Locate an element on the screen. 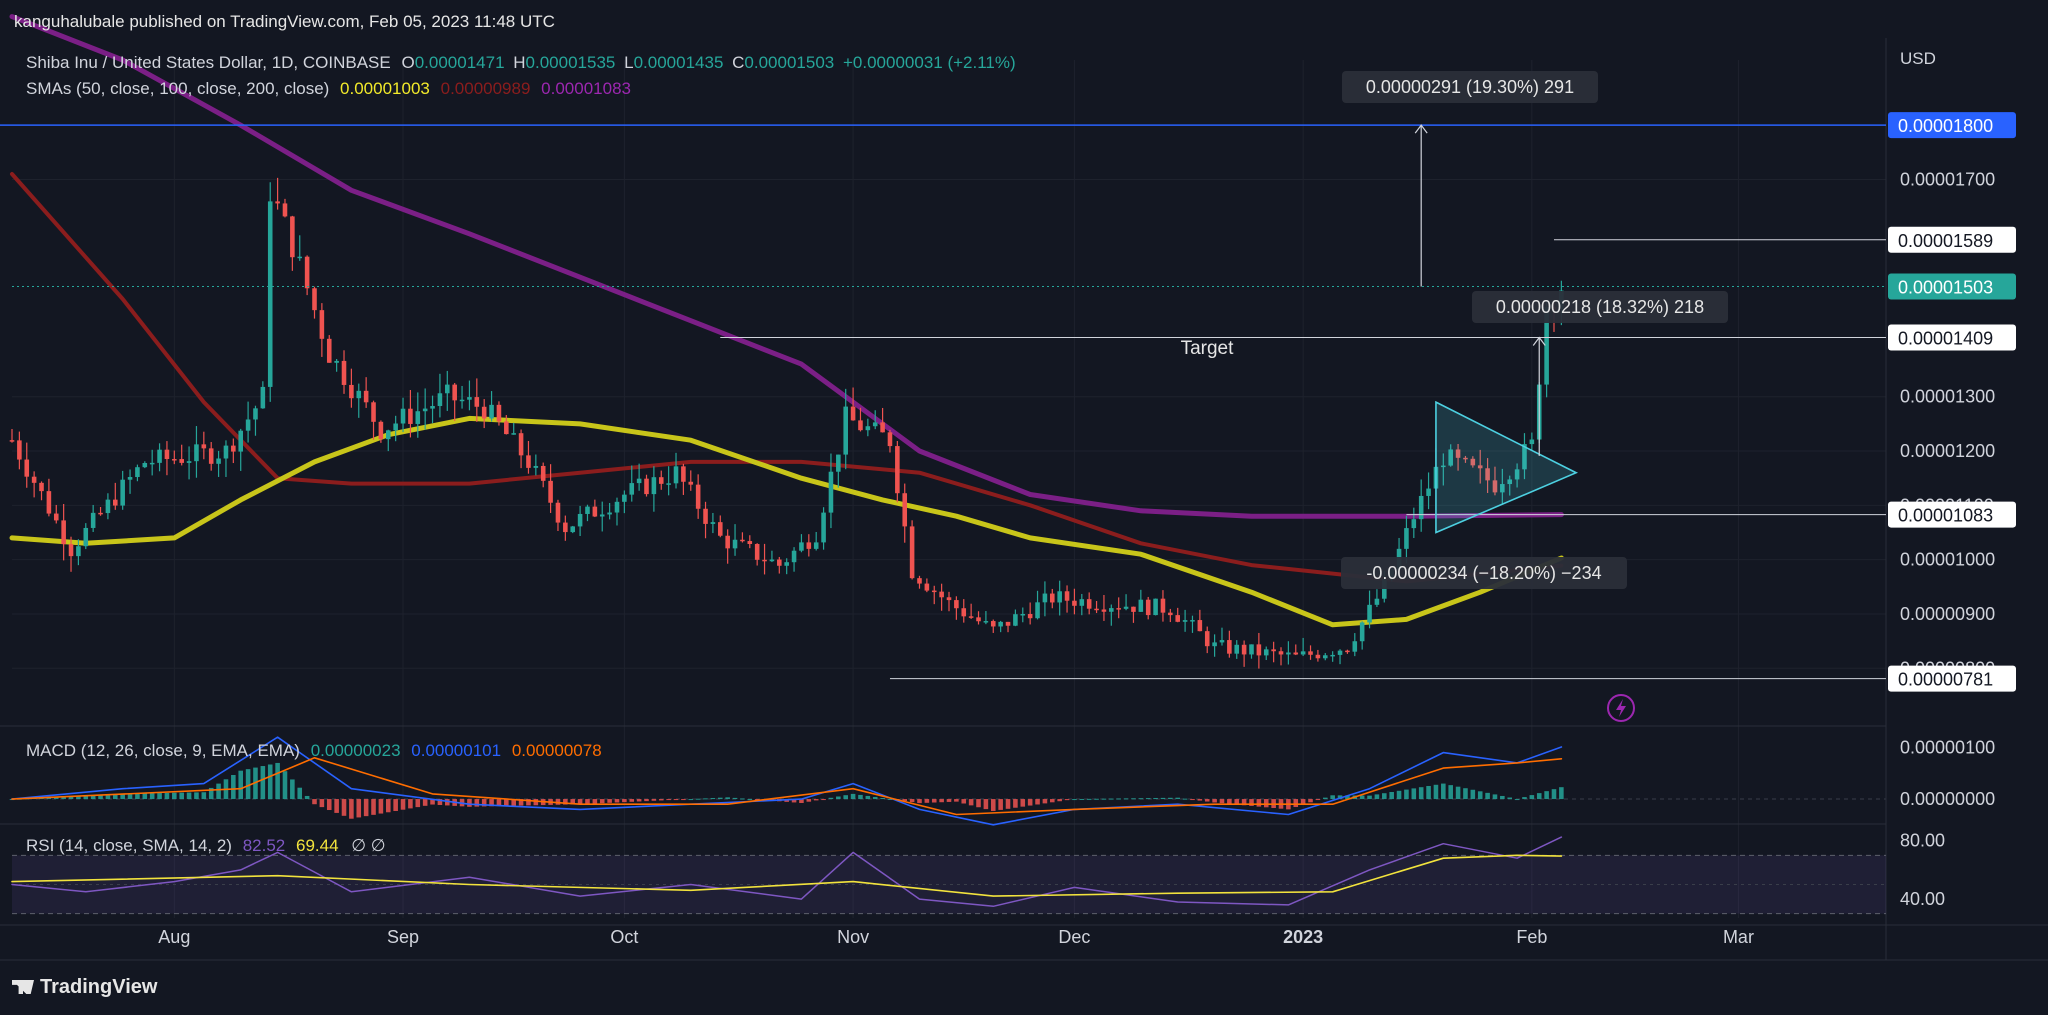 This screenshot has height=1015, width=2048. measure-label-down: -0.00000234 (−18.20%) −234 is located at coordinates (1484, 573).